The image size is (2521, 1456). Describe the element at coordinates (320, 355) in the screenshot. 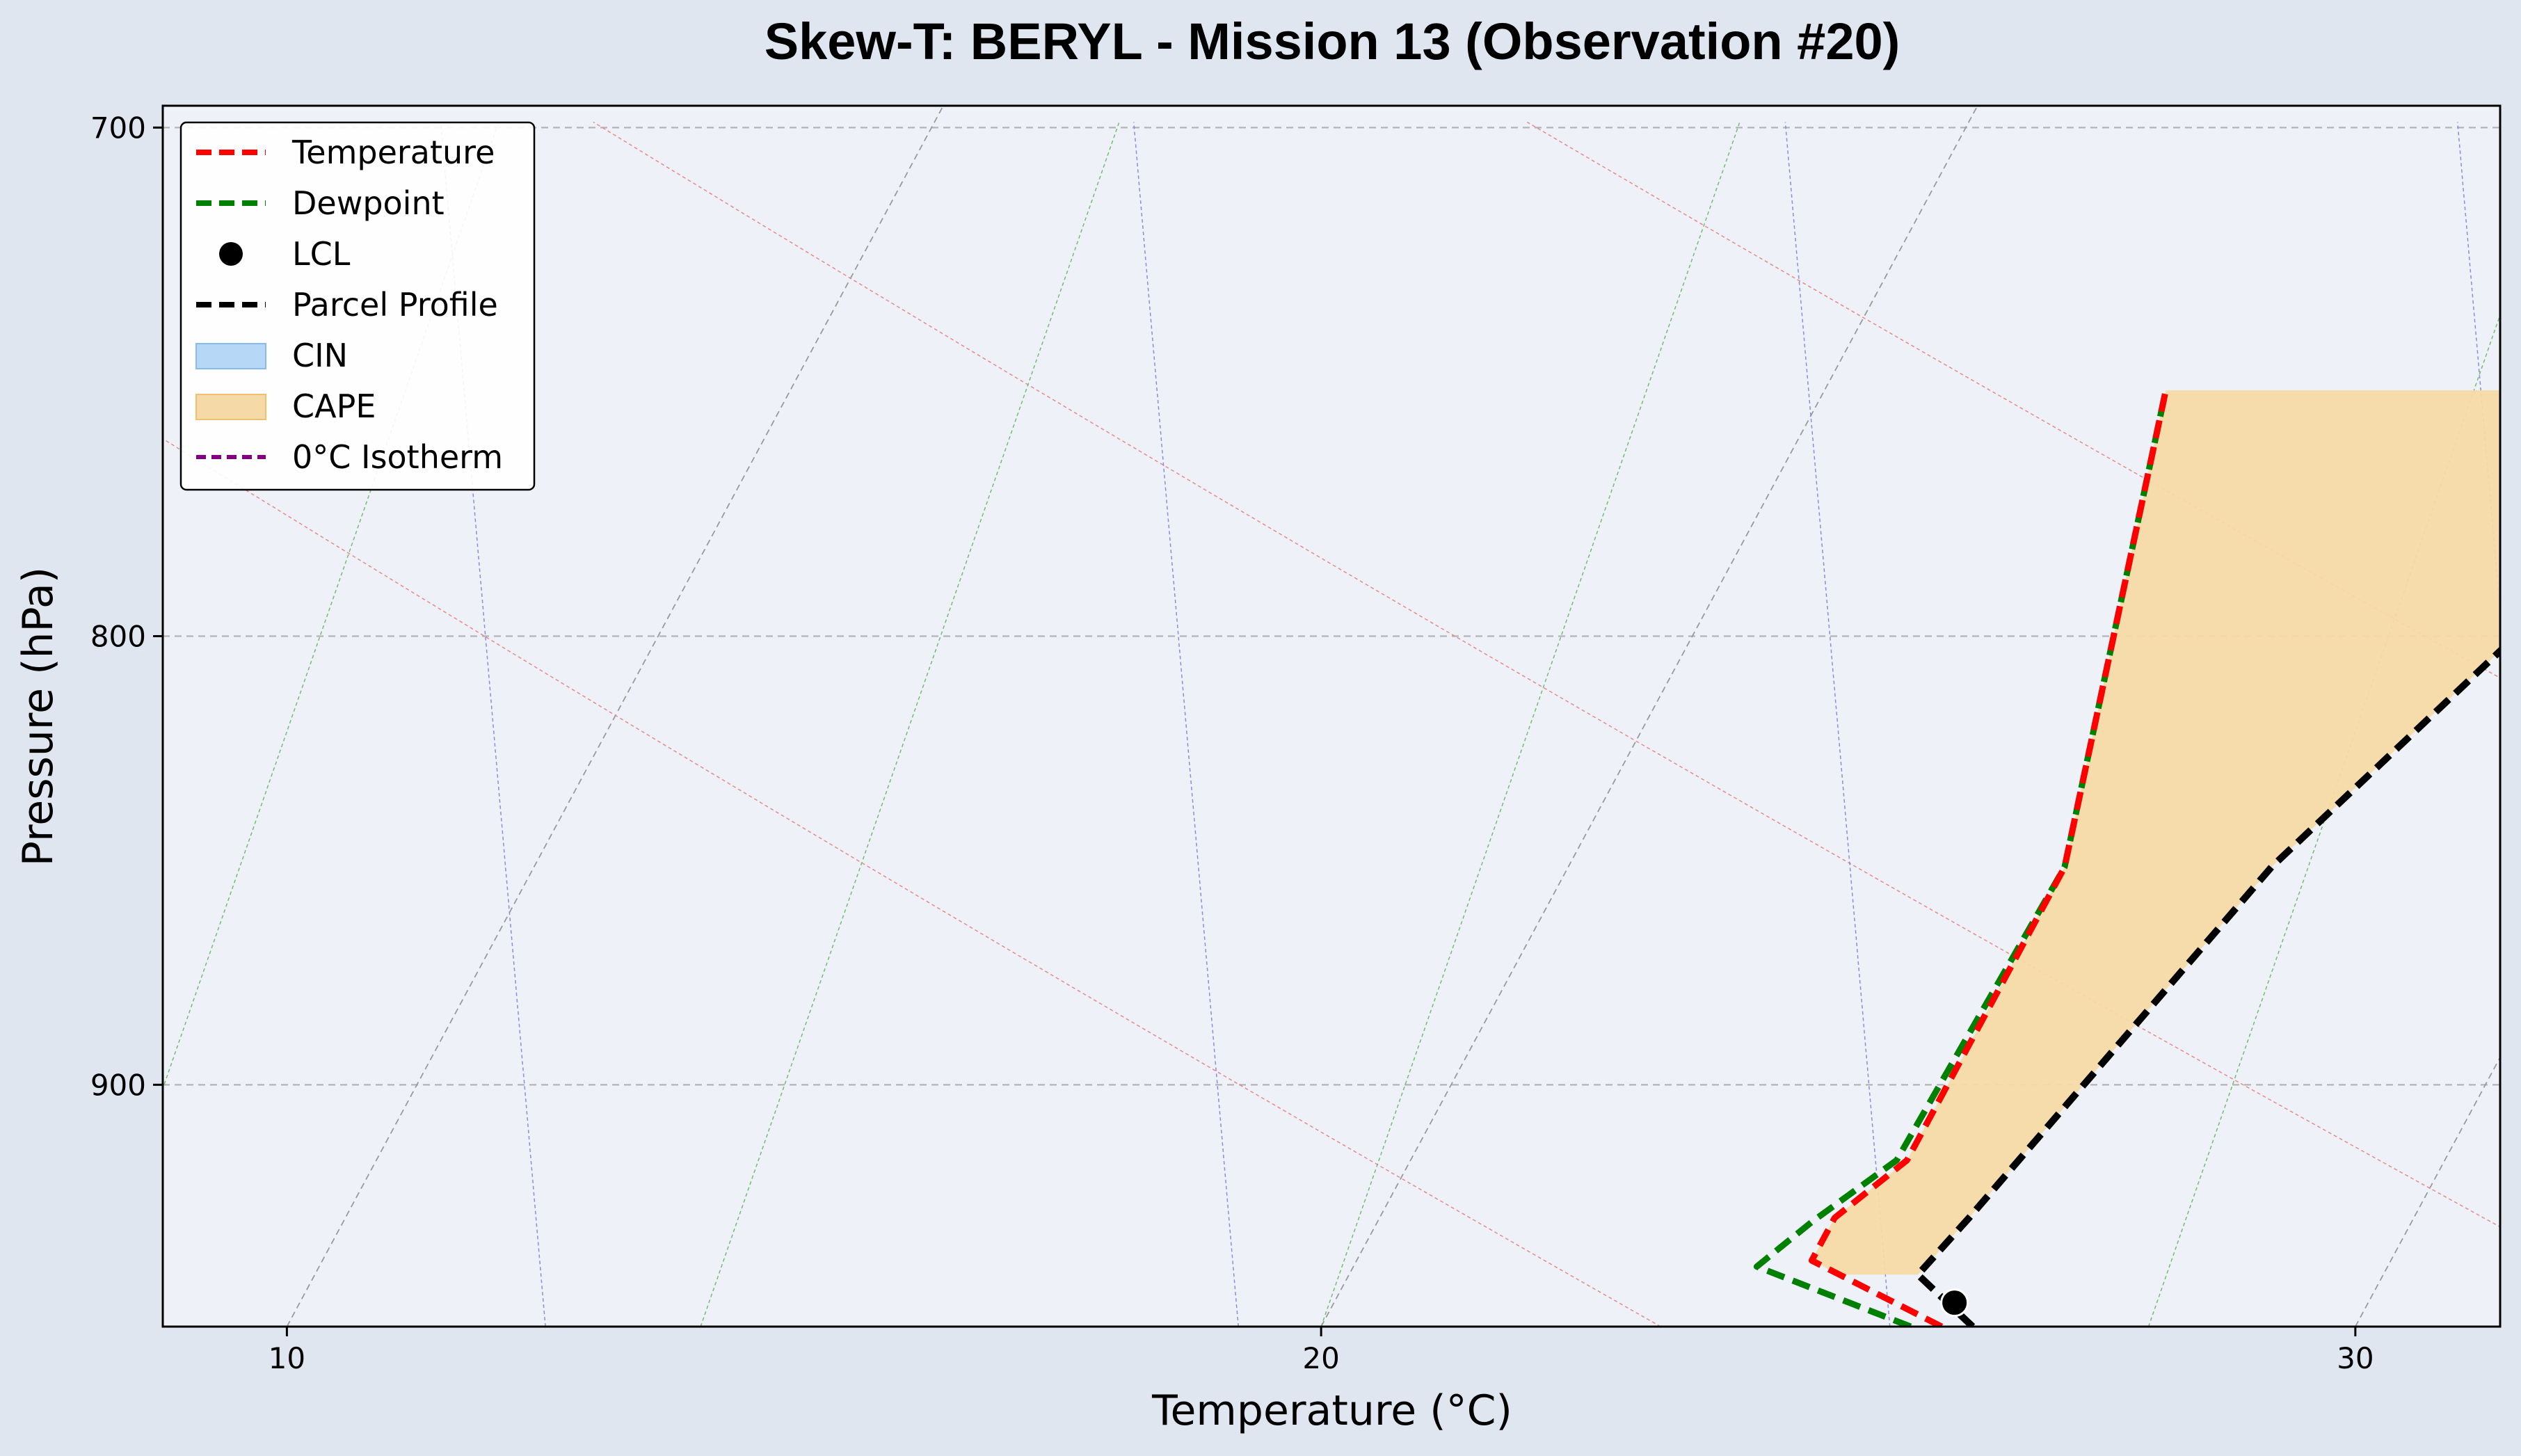

I see `legend-cin-label: CIN` at that location.